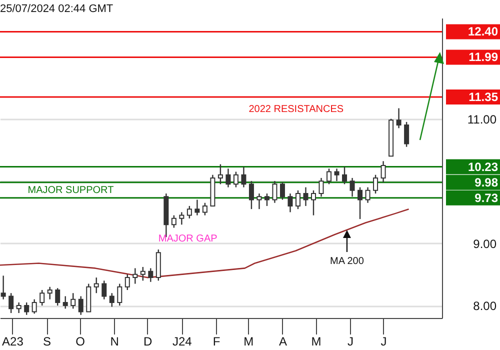 This screenshot has height=350, width=500. I want to click on x-tick-label: S, so click(47, 341).